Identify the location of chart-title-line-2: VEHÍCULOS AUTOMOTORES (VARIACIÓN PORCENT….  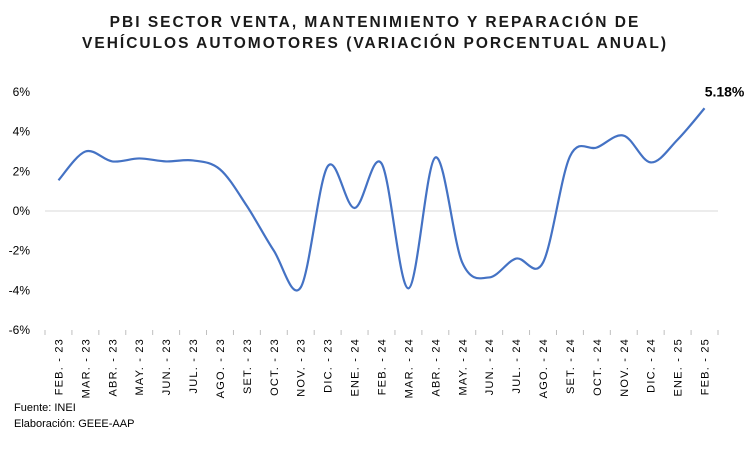
(375, 43).